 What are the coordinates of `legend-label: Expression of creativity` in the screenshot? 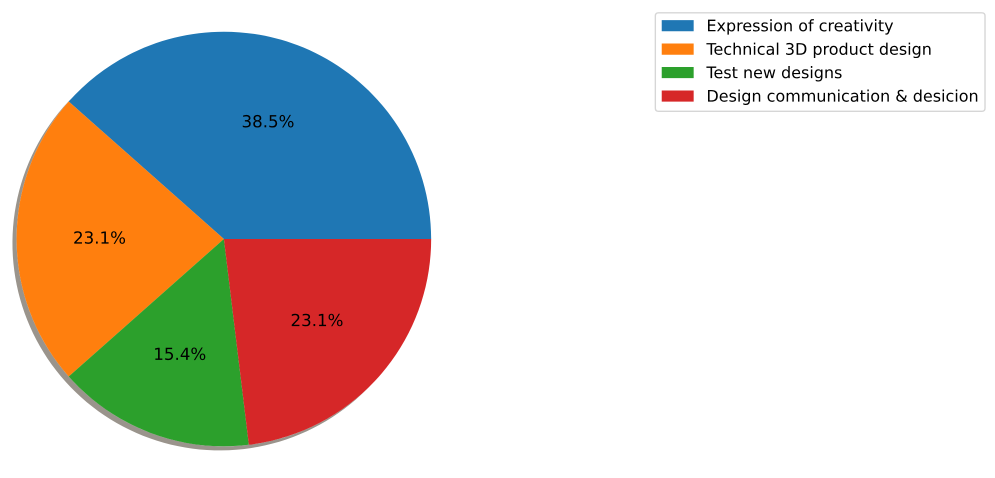 It's located at (801, 27).